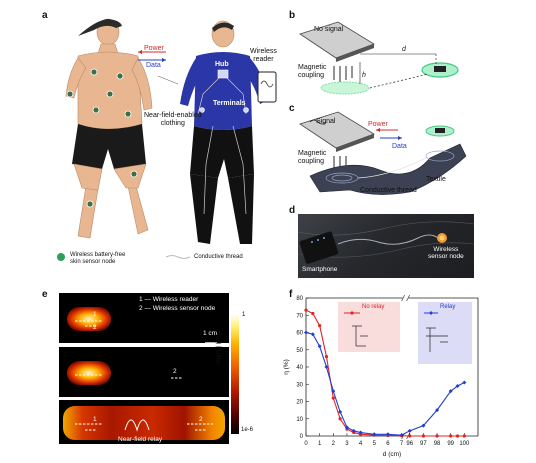  Describe the element at coordinates (431, 313) in the screenshot. I see `legend-marker-relay` at that location.